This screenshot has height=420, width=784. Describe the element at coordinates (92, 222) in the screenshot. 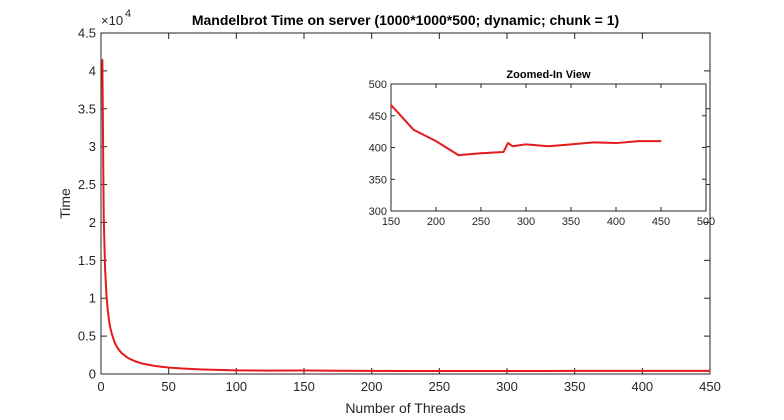

I see `main-y-tick-label: 2` at that location.